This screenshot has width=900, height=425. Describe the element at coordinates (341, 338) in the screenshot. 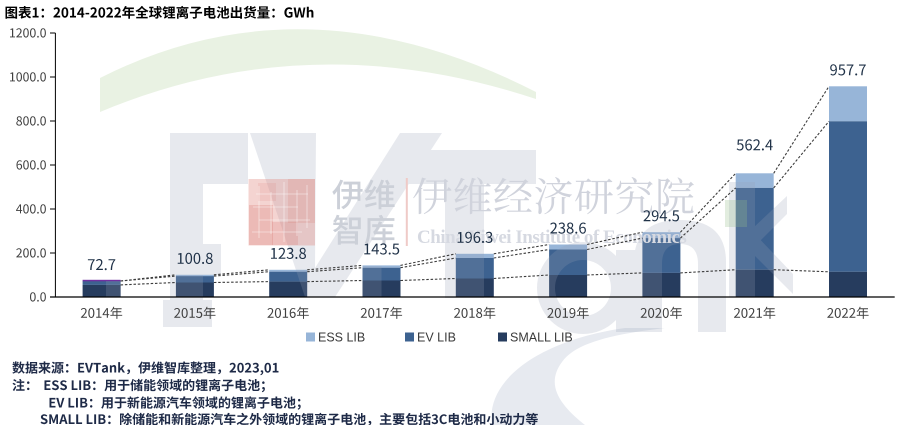

I see `svg-text: ESS LIB` at that location.